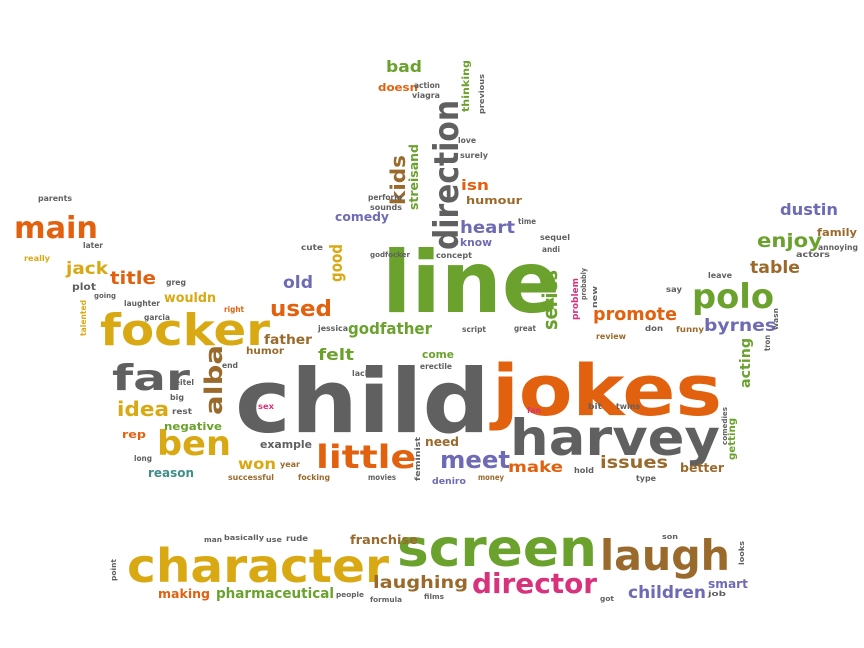 The height and width of the screenshot is (648, 864). Describe the element at coordinates (275, 594) in the screenshot. I see `word-pharmaceutical: pharmaceutical` at that location.